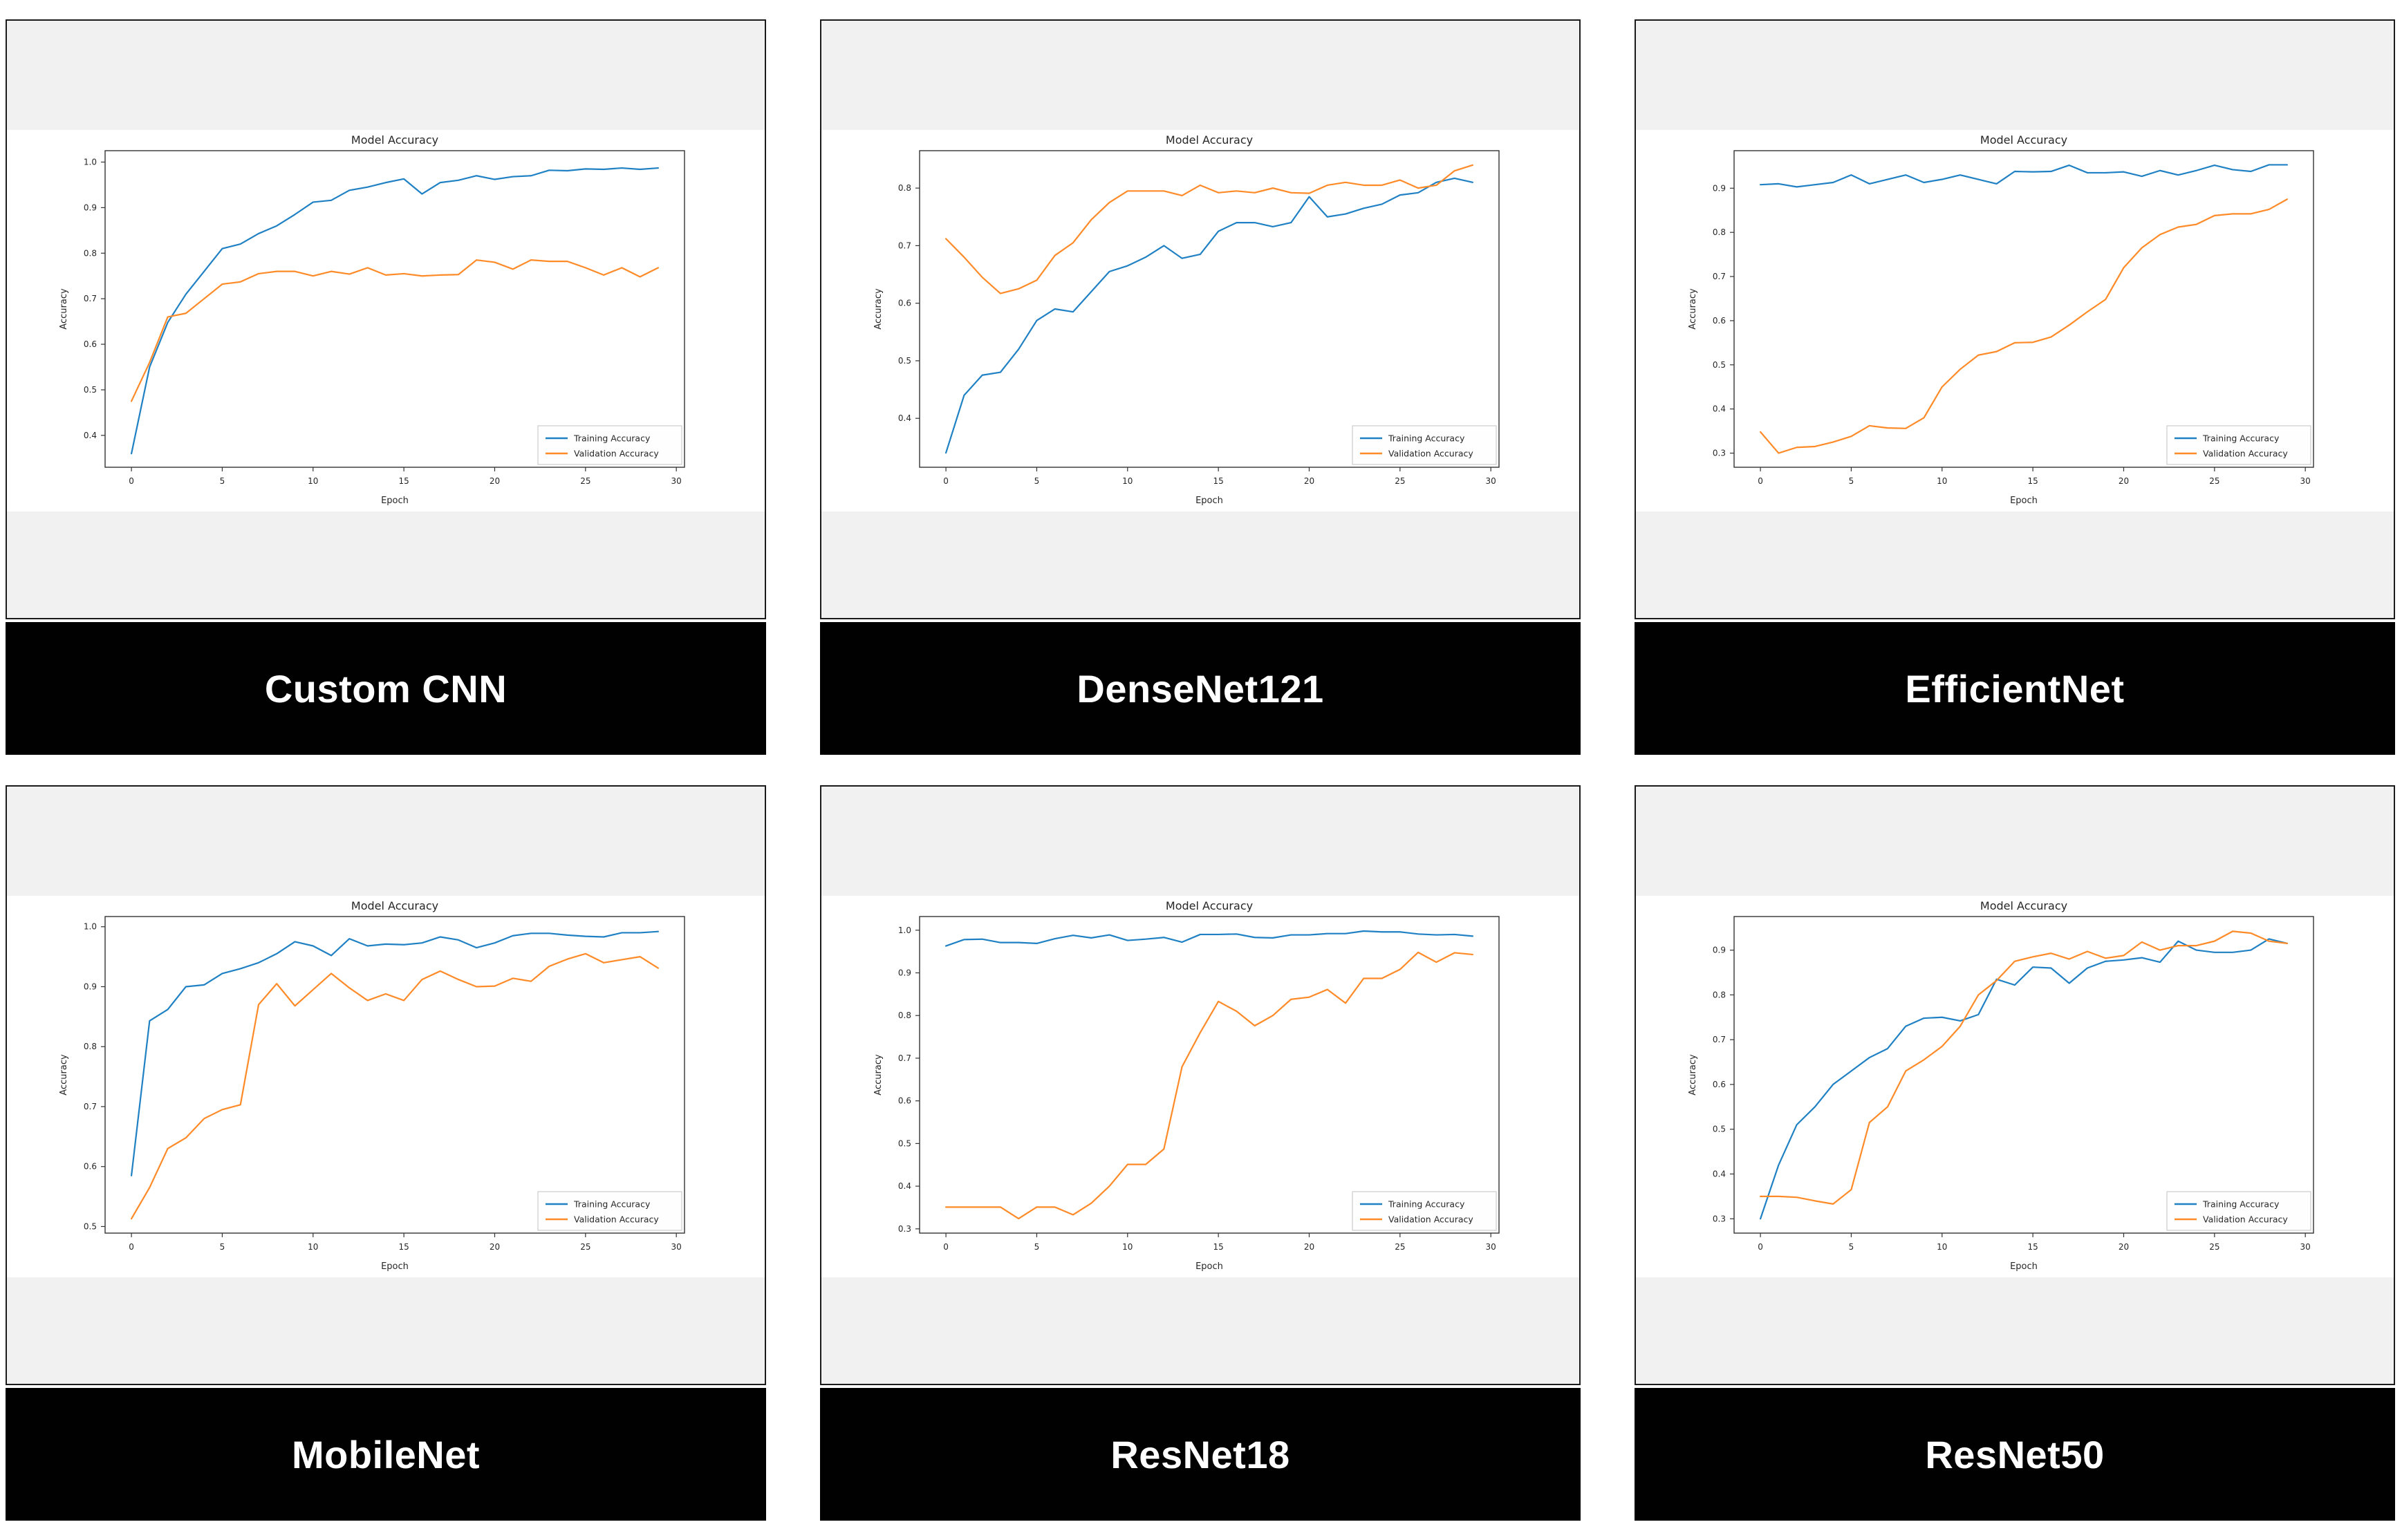 This screenshot has width=2402, height=1540. What do you see at coordinates (1719, 1218) in the screenshot?
I see `svg-text: 0.3` at bounding box center [1719, 1218].